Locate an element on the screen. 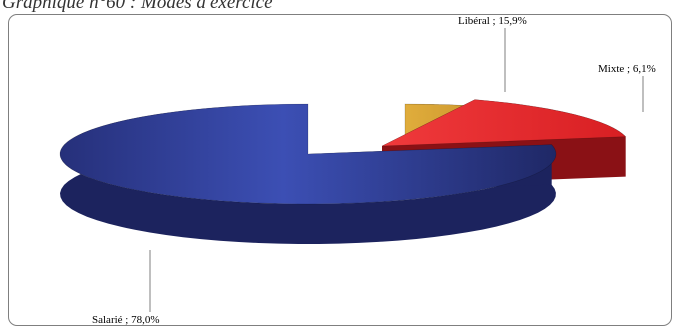  slice-label: Salarié ; 78,0% is located at coordinates (126, 320).